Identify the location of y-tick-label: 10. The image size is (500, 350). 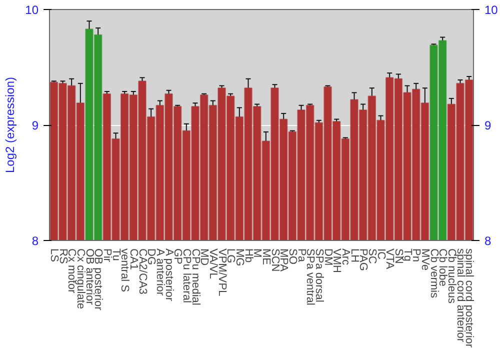
(32, 10).